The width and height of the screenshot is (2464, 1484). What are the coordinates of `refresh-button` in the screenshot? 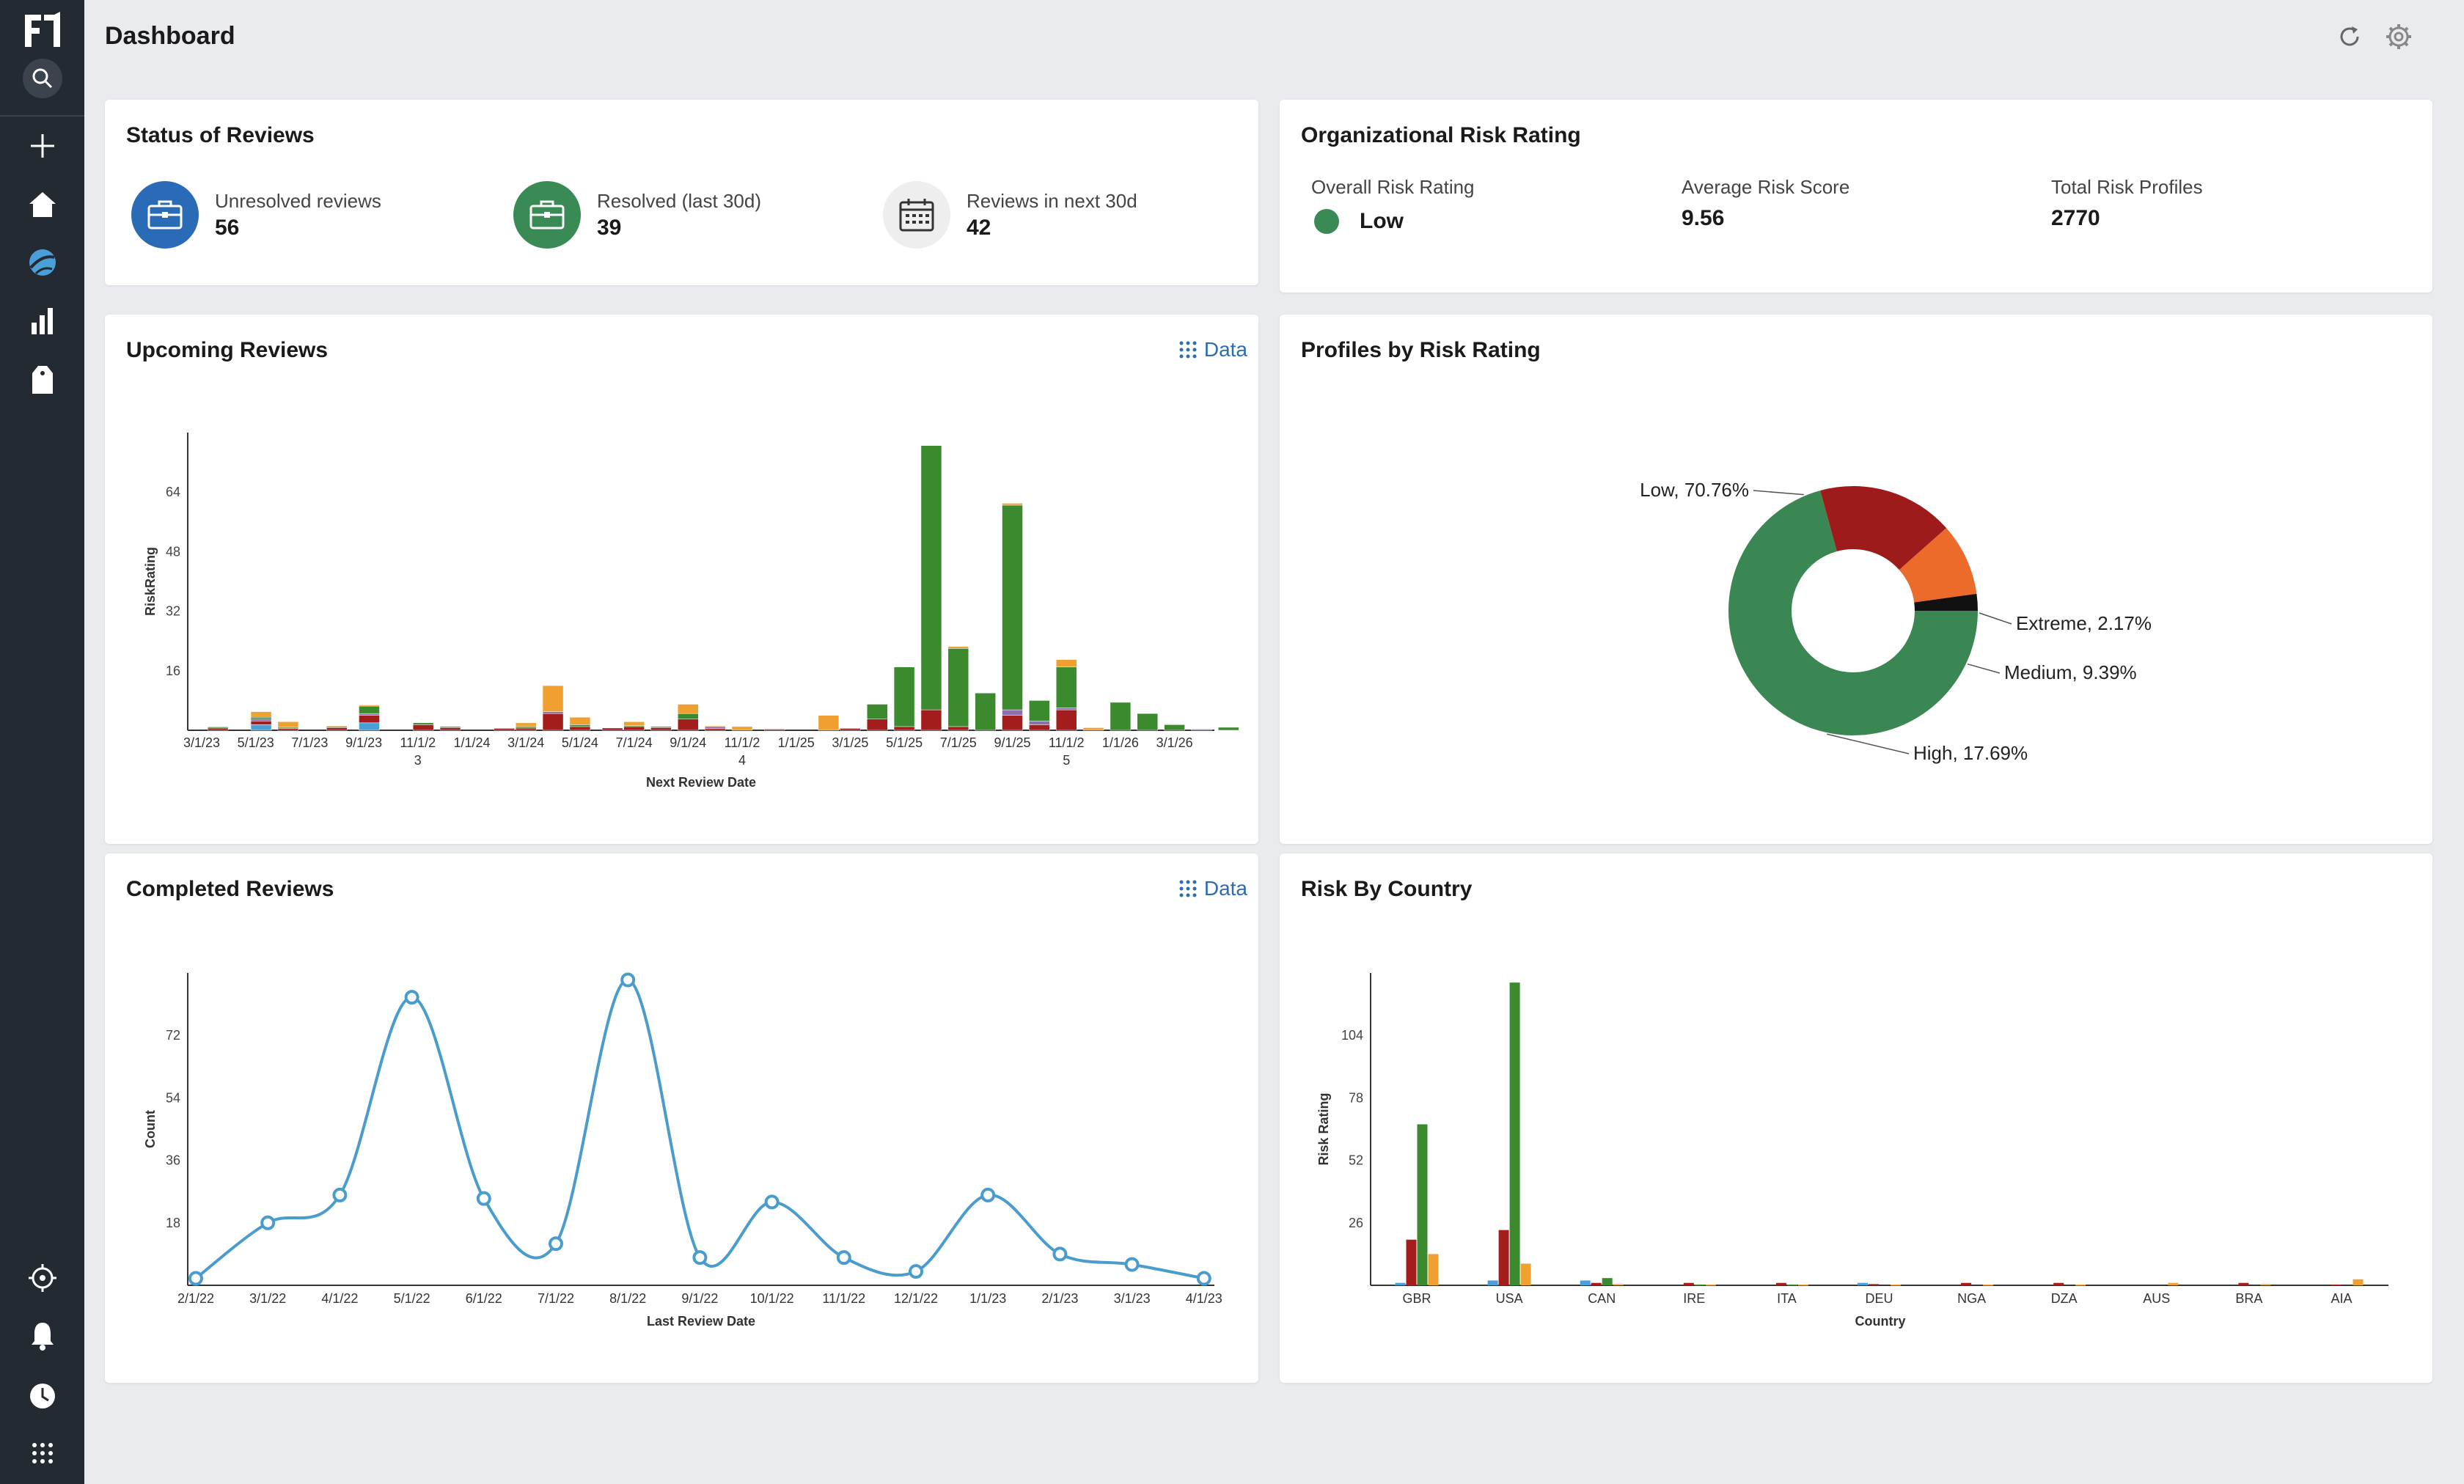 It's located at (2349, 36).